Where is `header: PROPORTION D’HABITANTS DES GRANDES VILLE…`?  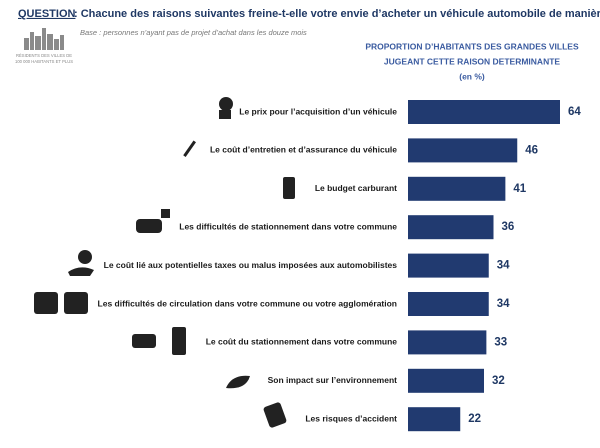 header: PROPORTION D’HABITANTS DES GRANDES VILLE… is located at coordinates (472, 46).